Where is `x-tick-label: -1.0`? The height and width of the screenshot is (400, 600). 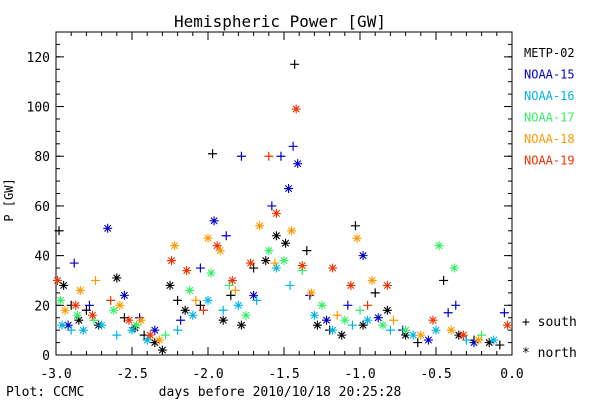
x-tick-label: -1.0 is located at coordinates (359, 374).